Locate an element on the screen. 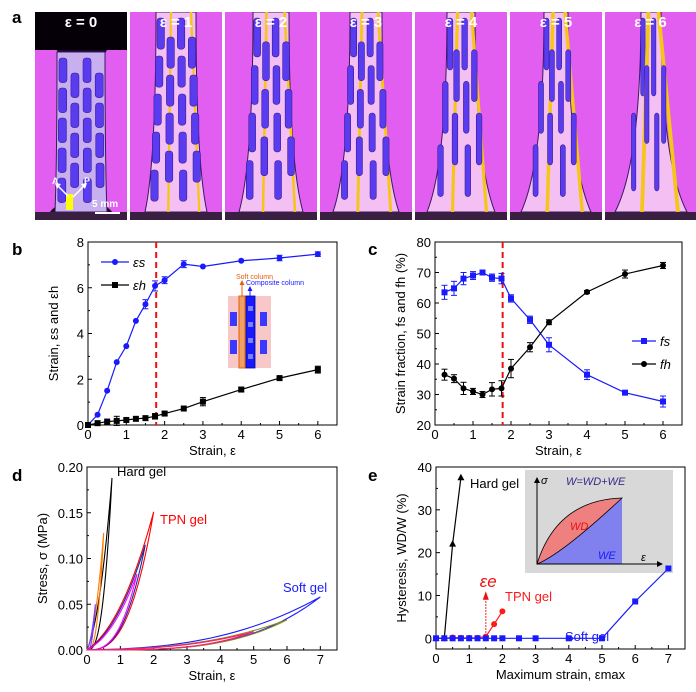 This screenshot has height=692, width=696. panel-label-a: a is located at coordinates (17, 17).